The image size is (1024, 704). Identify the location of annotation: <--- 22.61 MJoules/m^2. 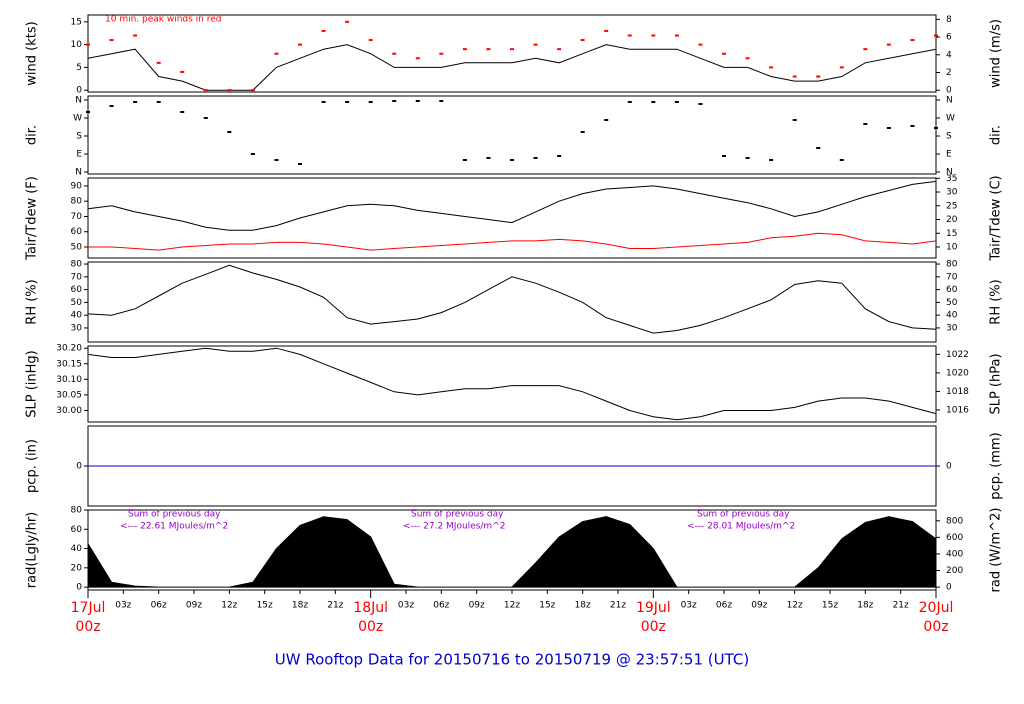
(174, 527).